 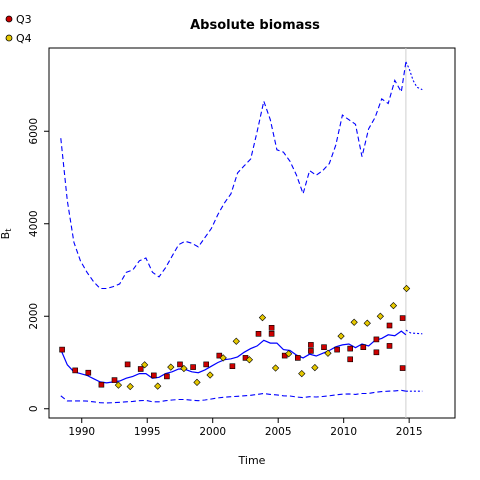 What do you see at coordinates (245, 428) in the screenshot?
I see `x-axis: 1990 1995 2000 2005 2010 2015` at bounding box center [245, 428].